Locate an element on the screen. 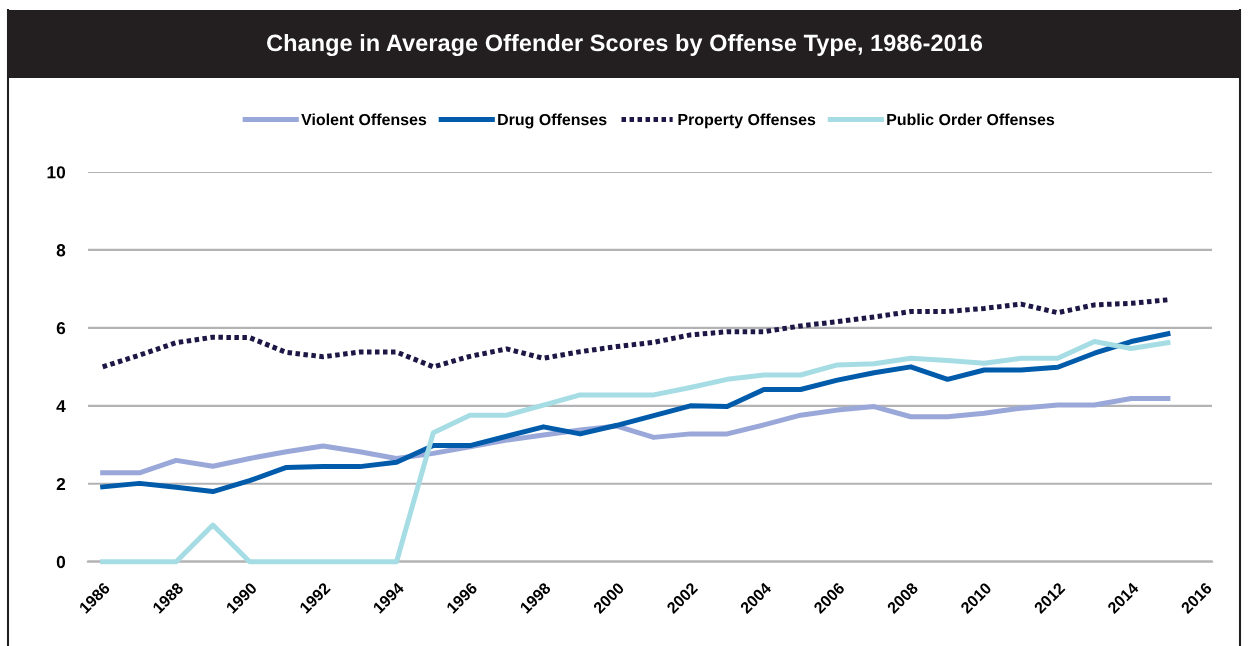 This screenshot has height=646, width=1249. y-tick-label: 10 is located at coordinates (56, 172).